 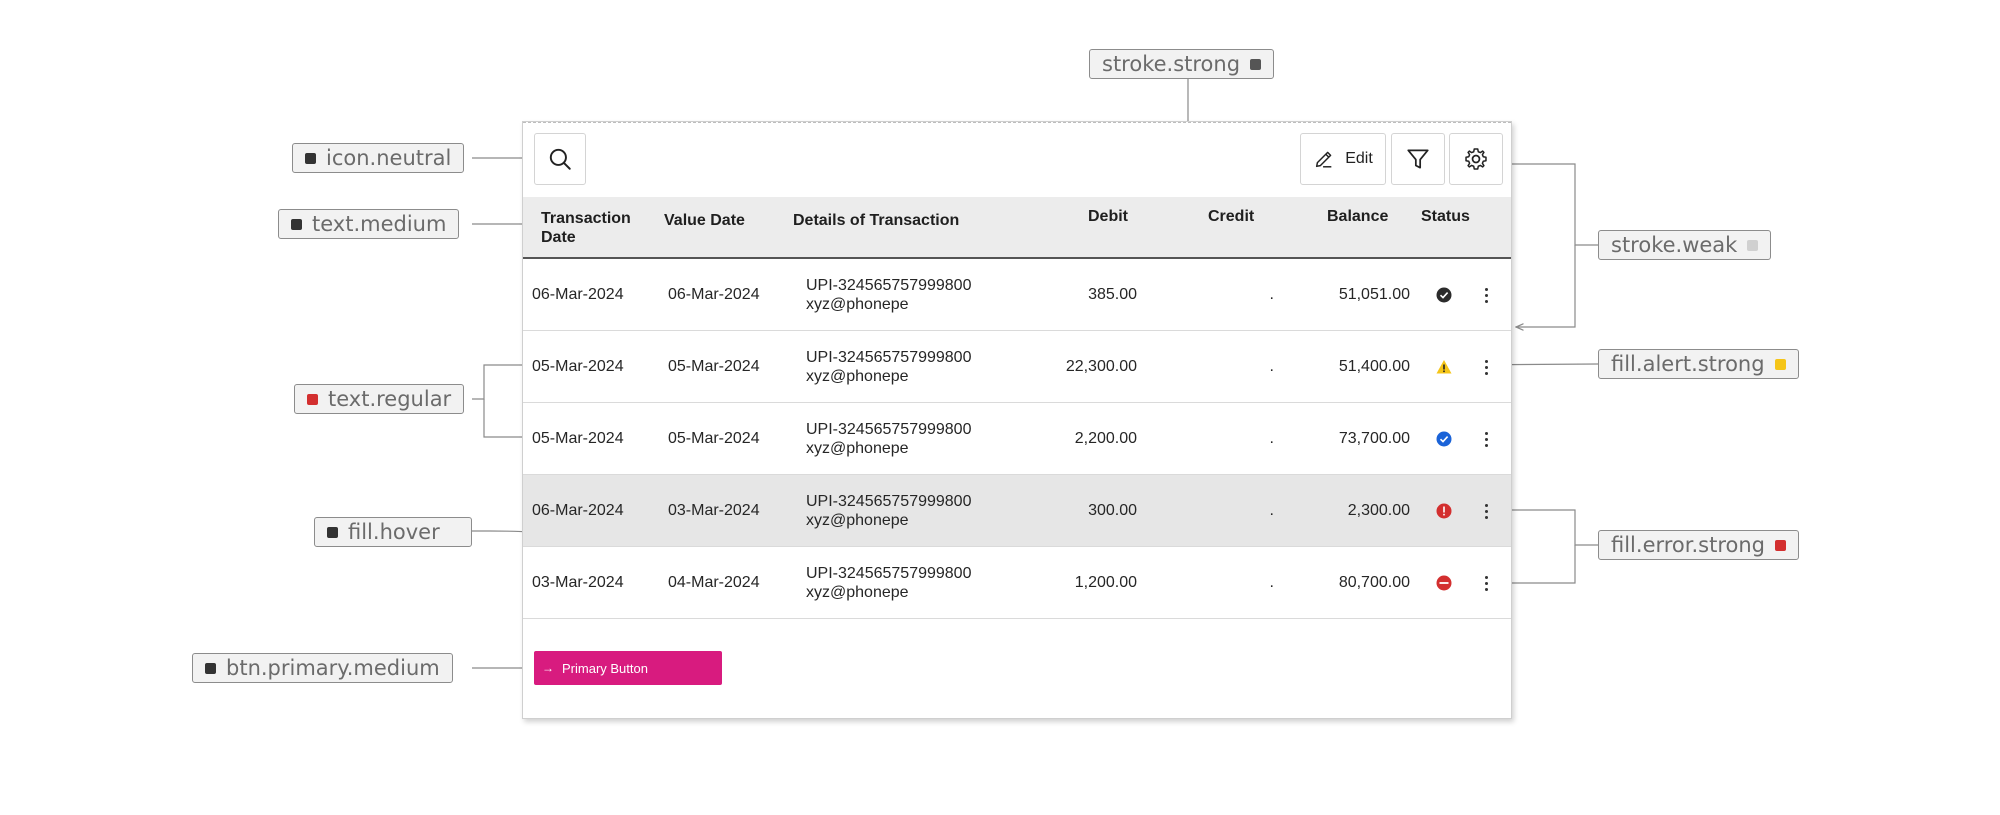 What do you see at coordinates (1359, 158) in the screenshot?
I see `edit-label: Edit` at bounding box center [1359, 158].